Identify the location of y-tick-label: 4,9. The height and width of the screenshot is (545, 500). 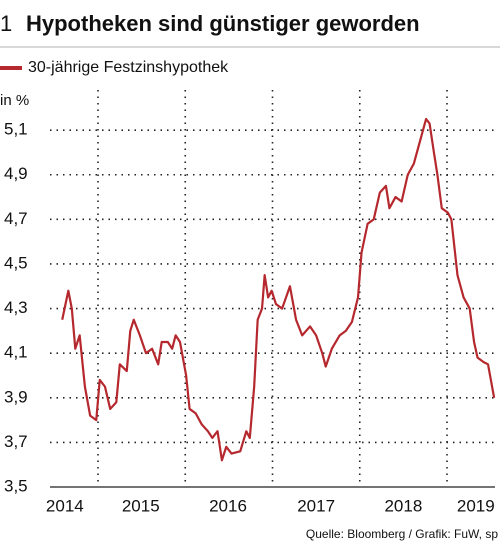
(16, 173).